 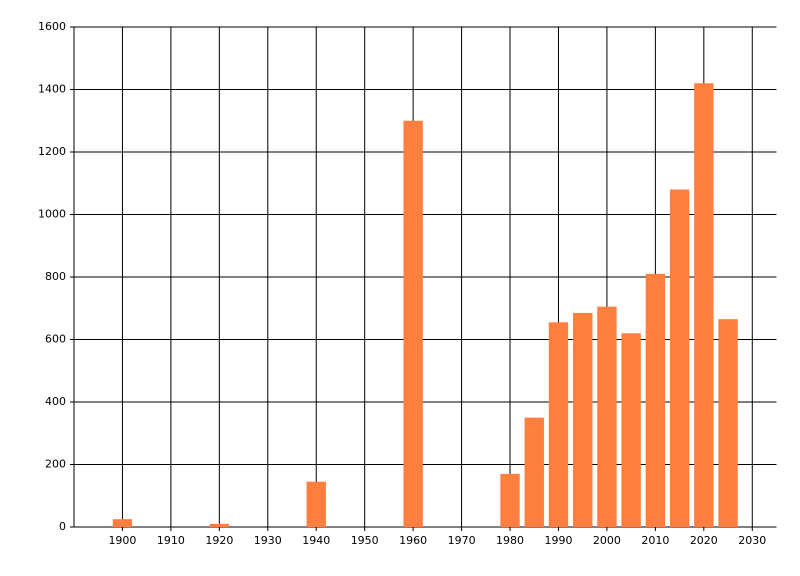 What do you see at coordinates (316, 540) in the screenshot?
I see `x-tick-label: 1940` at bounding box center [316, 540].